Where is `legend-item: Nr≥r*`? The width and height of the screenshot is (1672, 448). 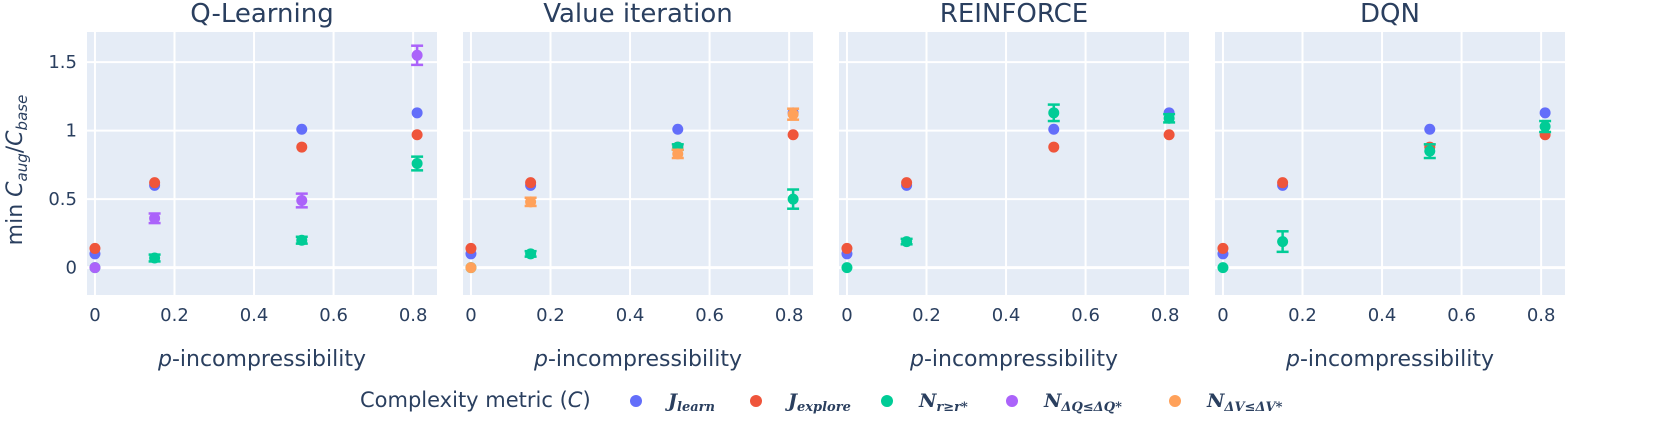
legend-item: Nr≥r* is located at coordinates (924, 402).